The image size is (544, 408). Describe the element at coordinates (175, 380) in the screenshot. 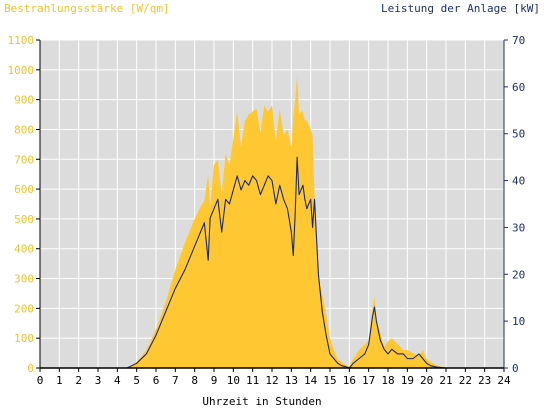

I see `x-tick-label: 7` at that location.